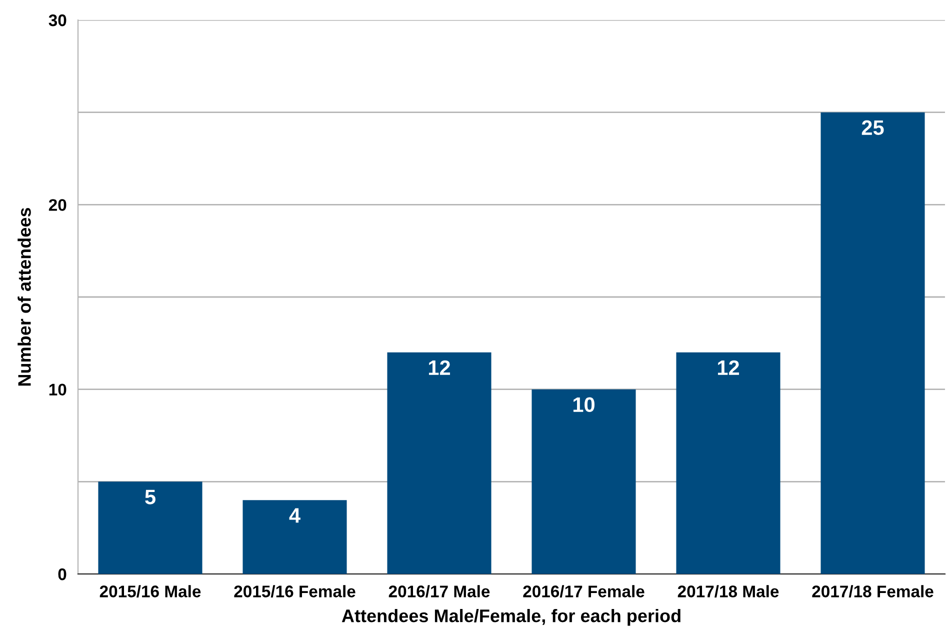 This screenshot has height=640, width=949. Describe the element at coordinates (57, 205) in the screenshot. I see `y-tick-label: 20` at that location.